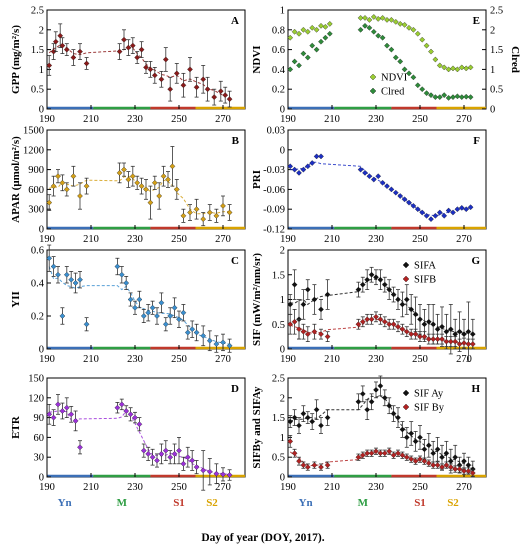 This screenshot has width=526, height=550. What do you see at coordinates (39, 418) in the screenshot?
I see `y-tick-label: 90` at bounding box center [39, 418].